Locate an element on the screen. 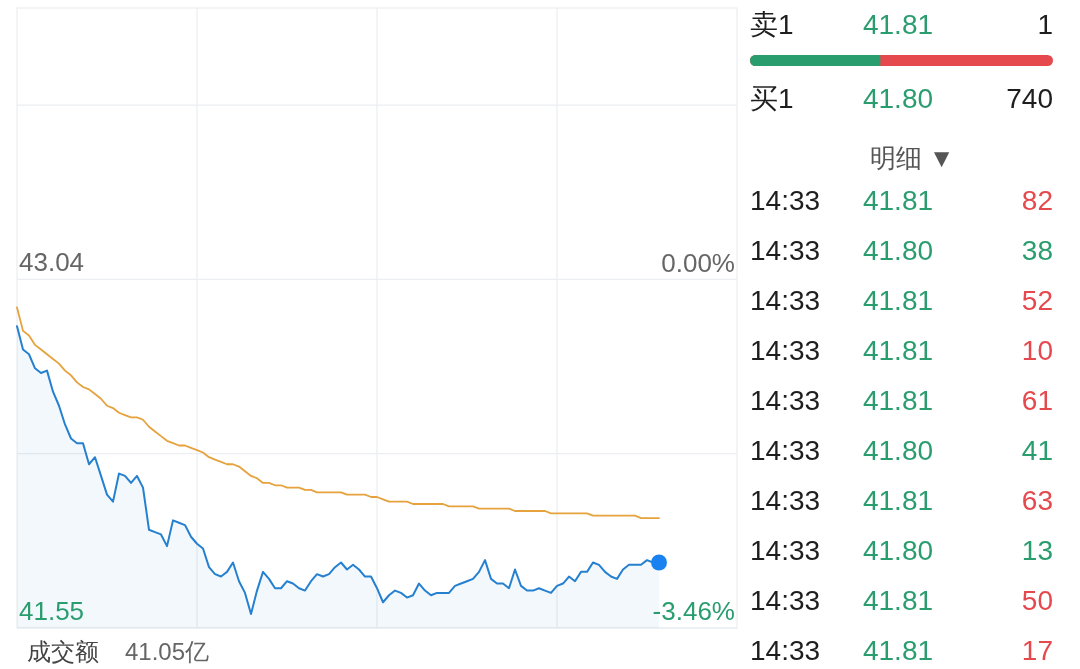 The image size is (1080, 669). quote-label: 卖1 is located at coordinates (772, 24).